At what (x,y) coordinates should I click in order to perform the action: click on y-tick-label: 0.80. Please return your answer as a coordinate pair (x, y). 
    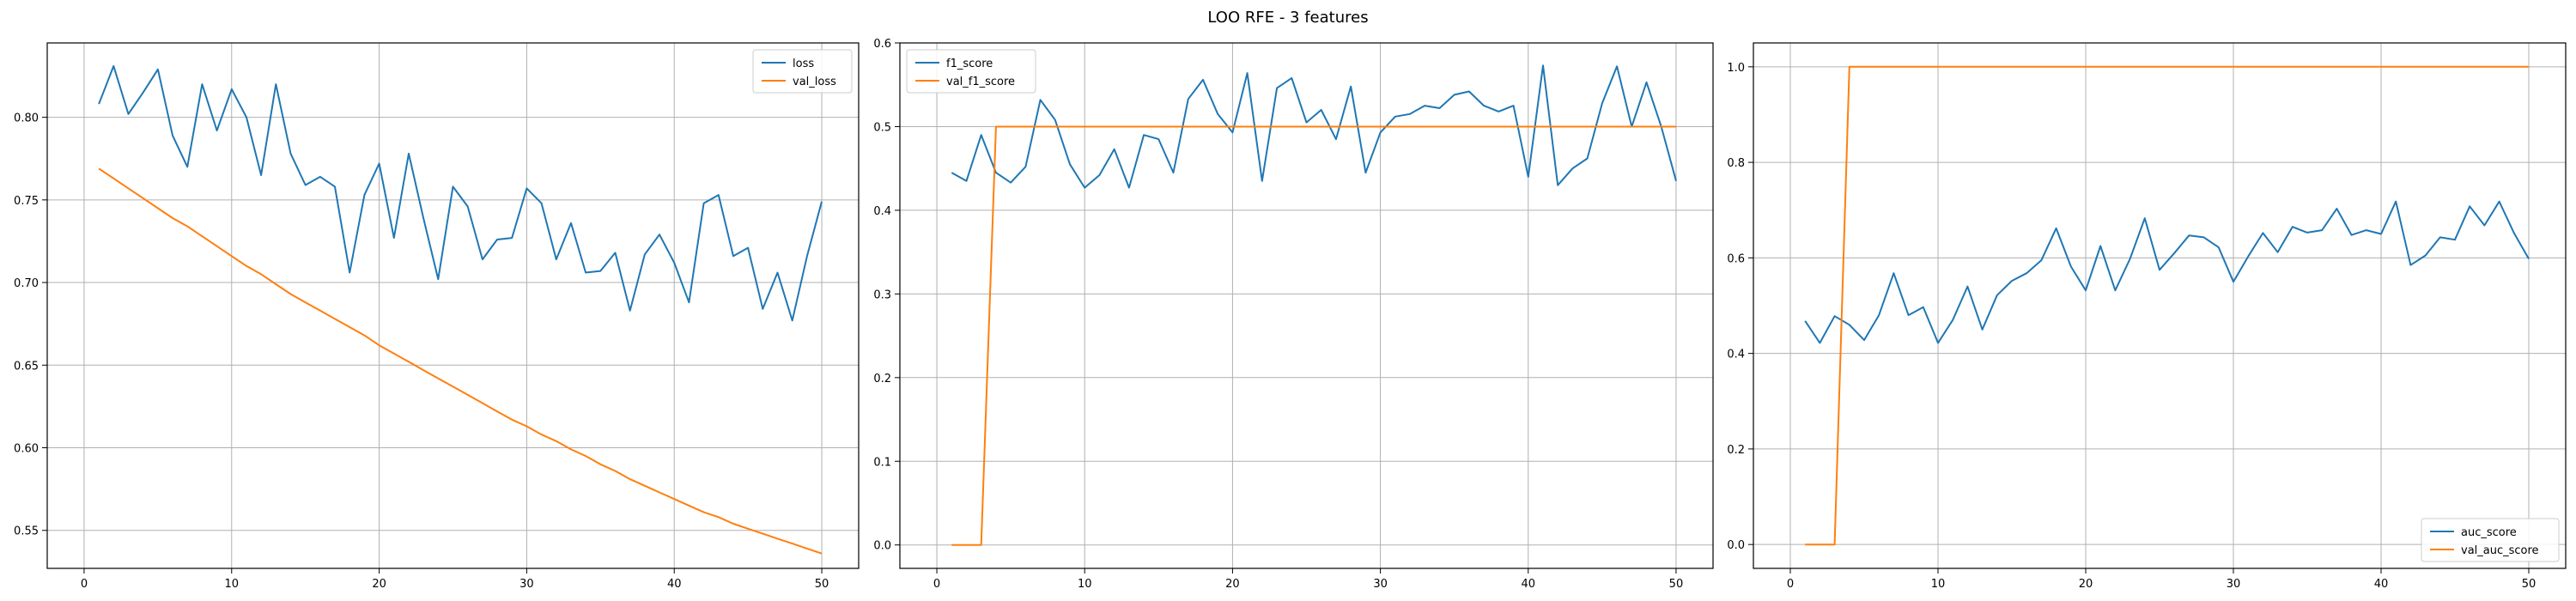
    Looking at the image, I should click on (27, 118).